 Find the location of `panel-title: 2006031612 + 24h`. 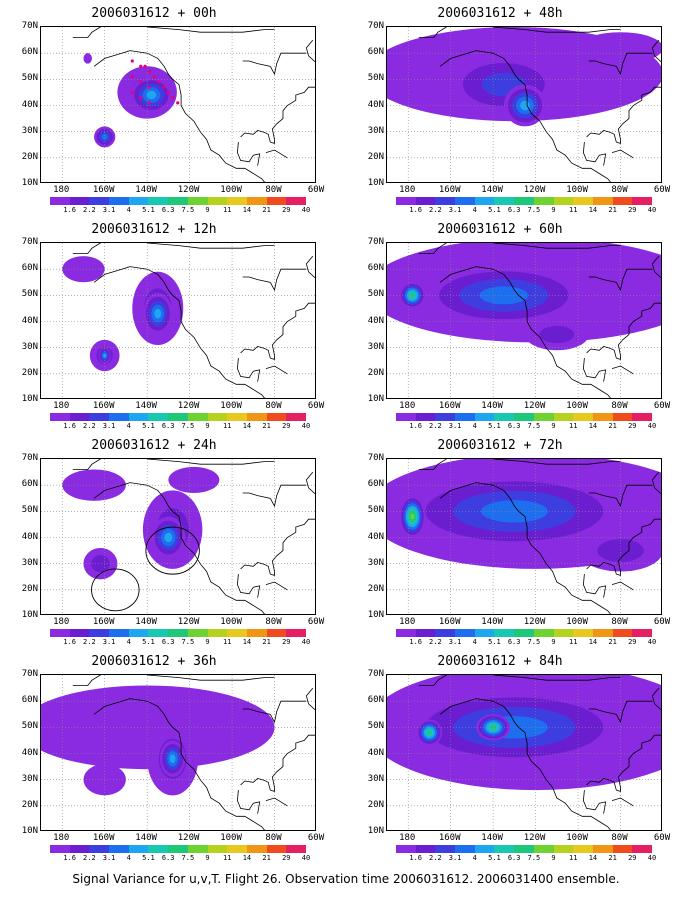

panel-title: 2006031612 + 24h is located at coordinates (154, 445).